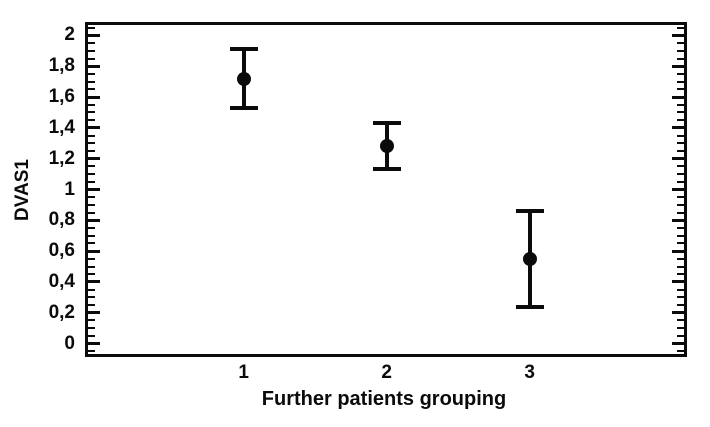 The height and width of the screenshot is (427, 710). Describe the element at coordinates (69, 35) in the screenshot. I see `y-tick-label: 2` at that location.